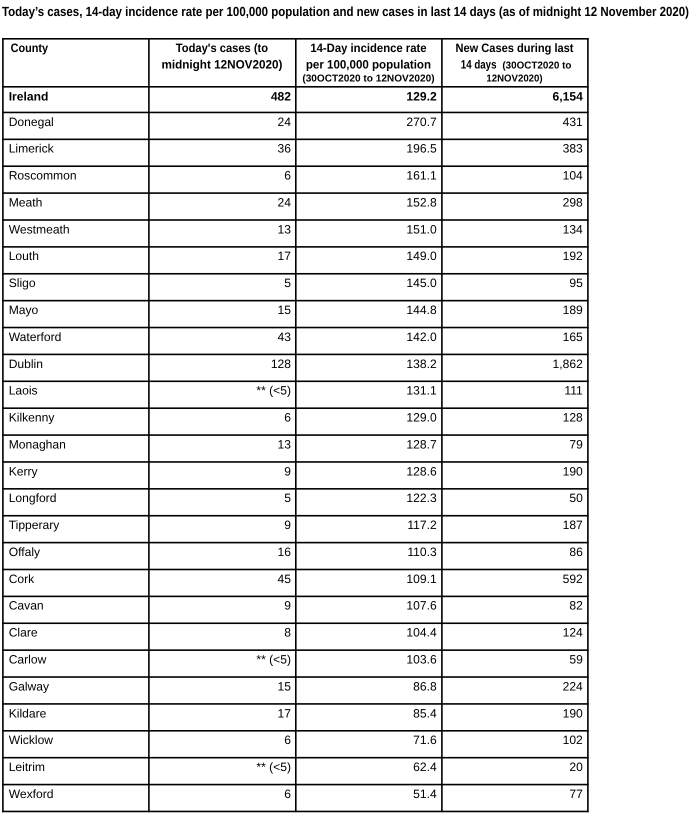 The height and width of the screenshot is (816, 691). Describe the element at coordinates (221, 64) in the screenshot. I see `svg-text: midnight 12NOV2020)` at that location.